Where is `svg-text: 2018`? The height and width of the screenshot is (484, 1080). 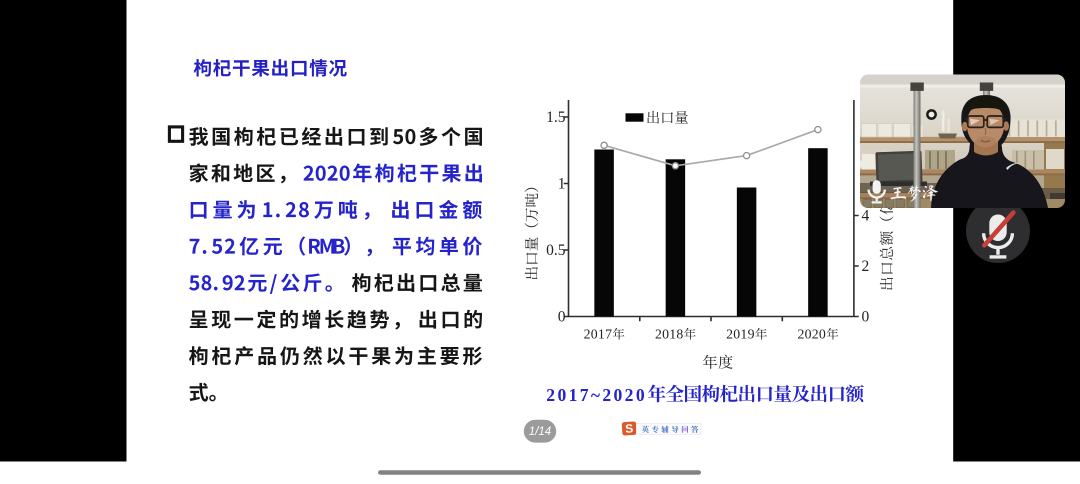 svg-text: 2018 is located at coordinates (669, 334).